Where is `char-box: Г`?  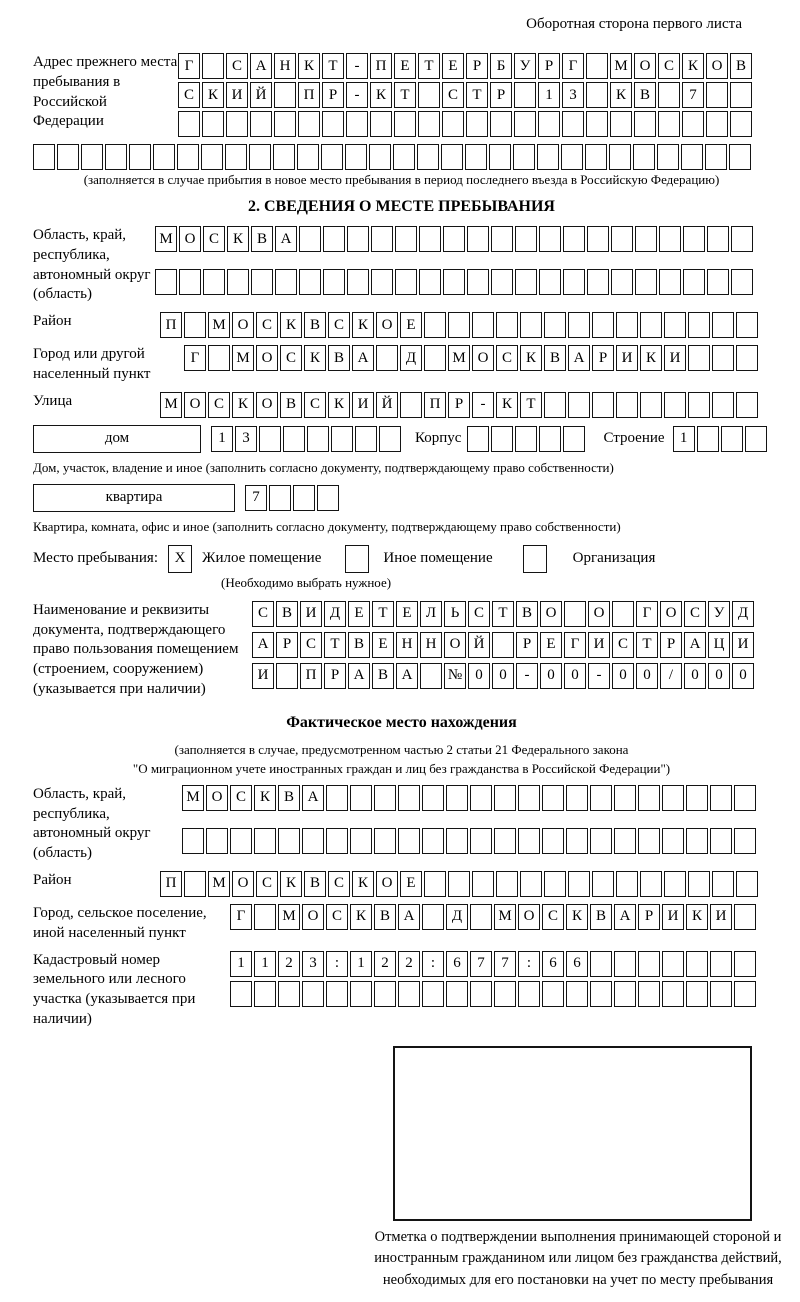
char-box: Г is located at coordinates (189, 66).